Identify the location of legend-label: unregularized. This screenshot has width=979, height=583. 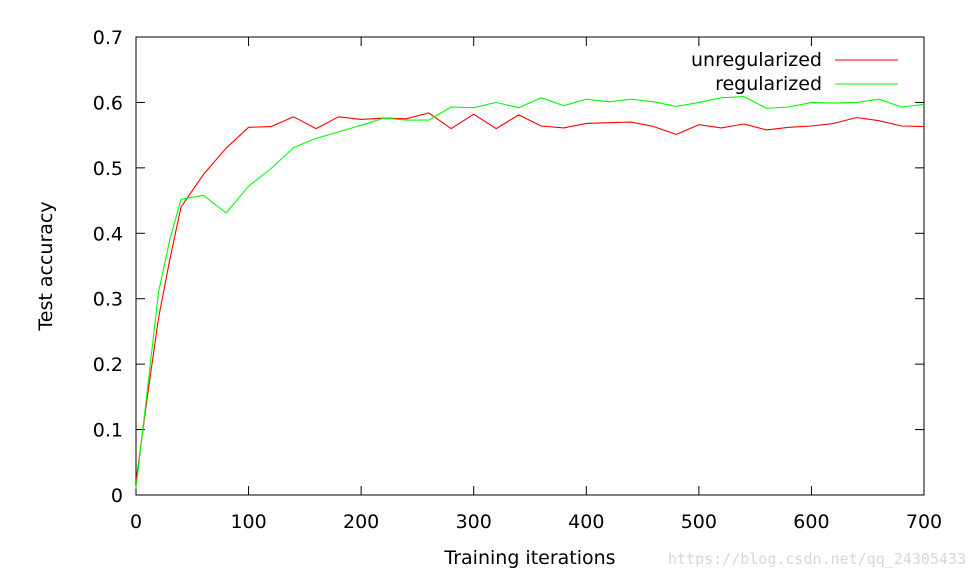
(756, 60).